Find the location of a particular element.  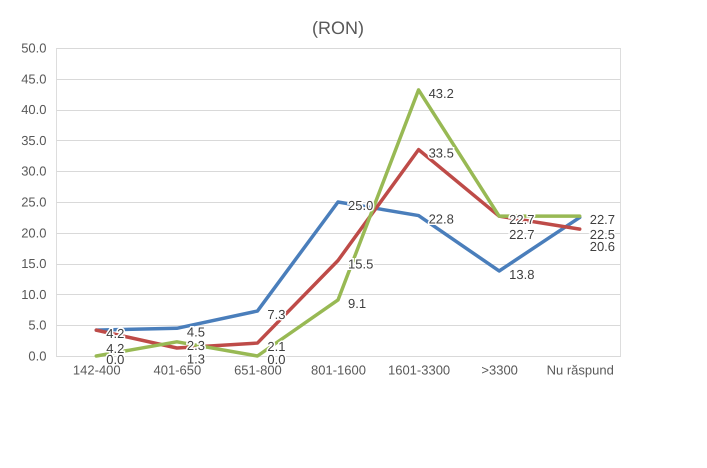

data-label: 9.1 is located at coordinates (357, 303).